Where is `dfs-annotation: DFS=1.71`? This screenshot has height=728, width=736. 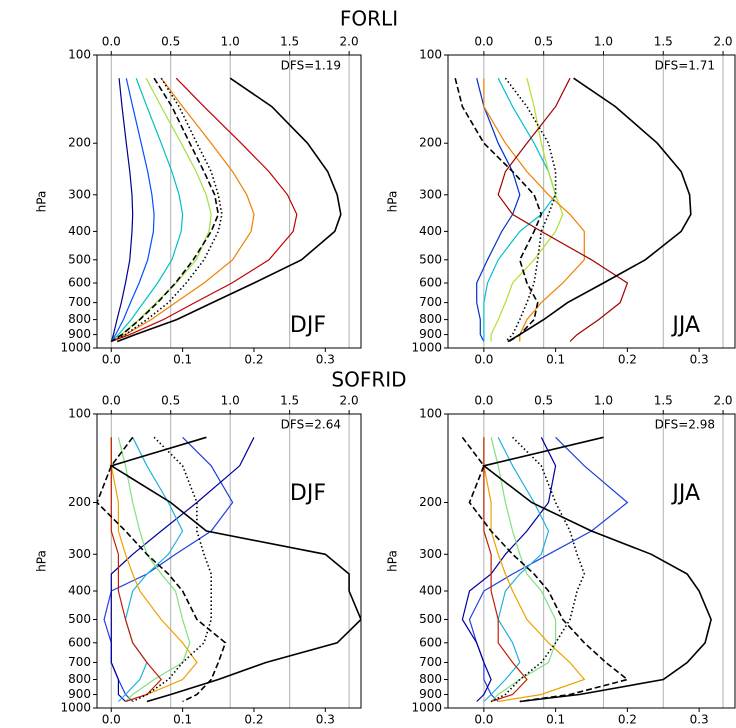
dfs-annotation: DFS=1.71 is located at coordinates (685, 66).